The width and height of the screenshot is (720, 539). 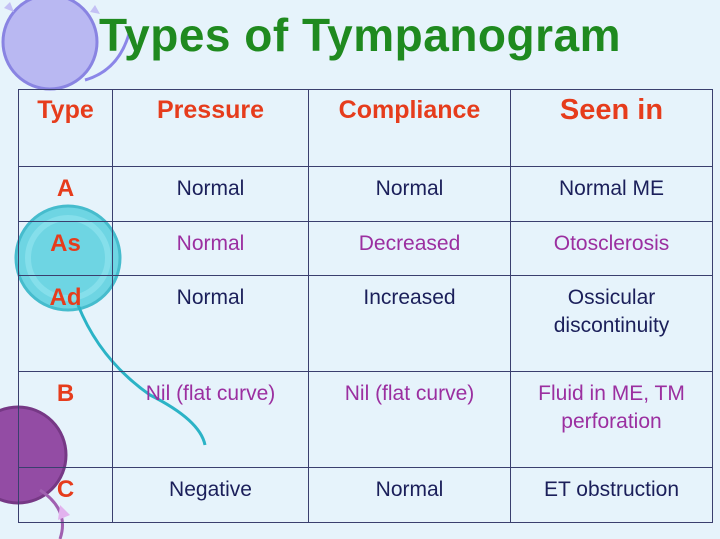 I want to click on seen-in-cell: Ossicular discontinuity, so click(x=611, y=324).